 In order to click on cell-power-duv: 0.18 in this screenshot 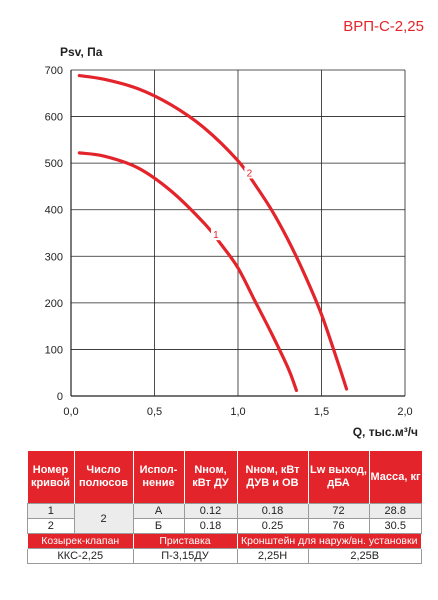, I will do `click(272, 511)`.